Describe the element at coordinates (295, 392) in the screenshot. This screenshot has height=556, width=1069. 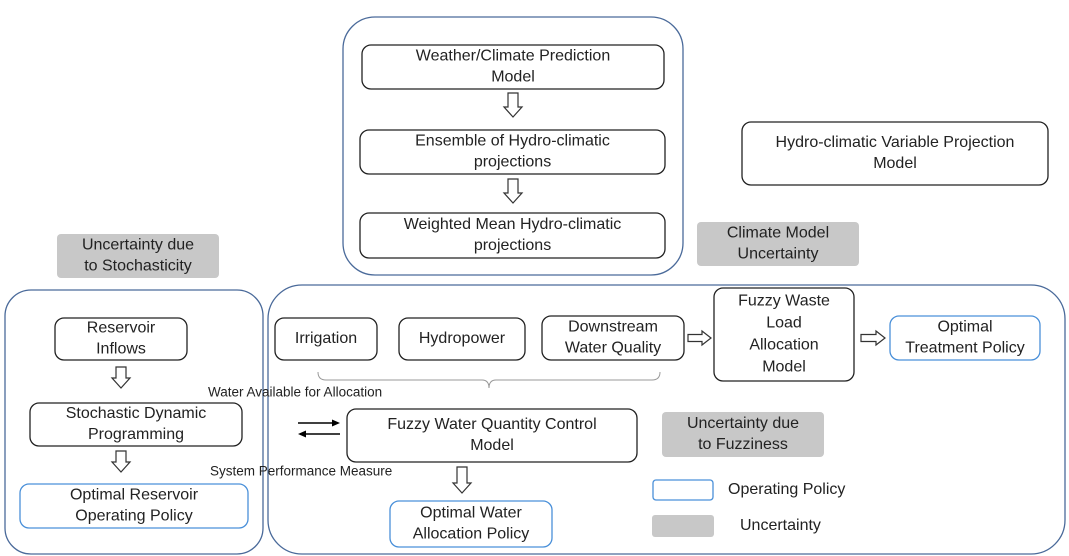
I see `water-available-label: Water Available for Allocation` at that location.